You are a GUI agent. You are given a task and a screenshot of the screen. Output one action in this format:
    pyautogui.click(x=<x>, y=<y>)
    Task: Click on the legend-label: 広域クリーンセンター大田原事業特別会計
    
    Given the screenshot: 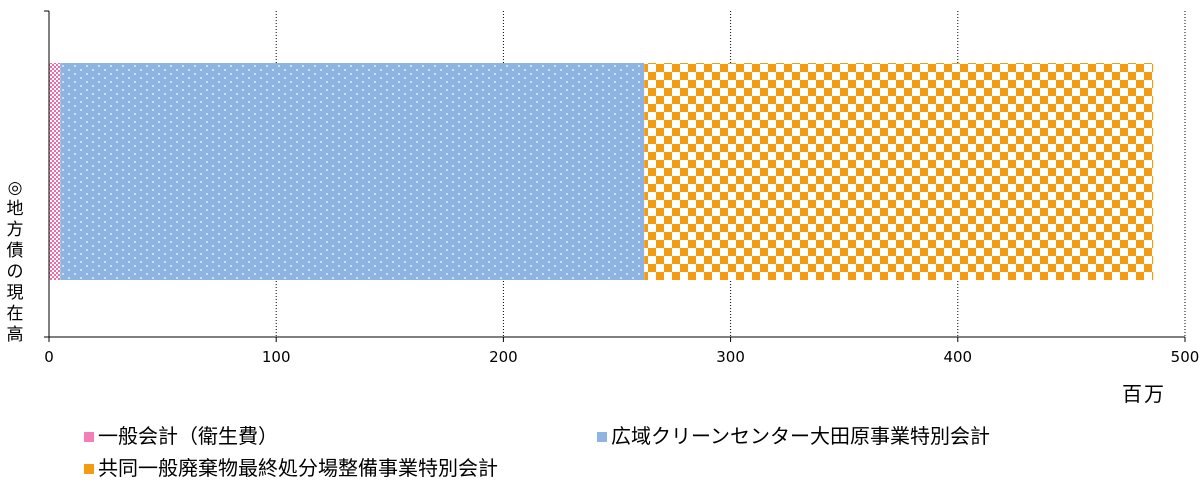 What is the action you would take?
    pyautogui.click(x=800, y=436)
    